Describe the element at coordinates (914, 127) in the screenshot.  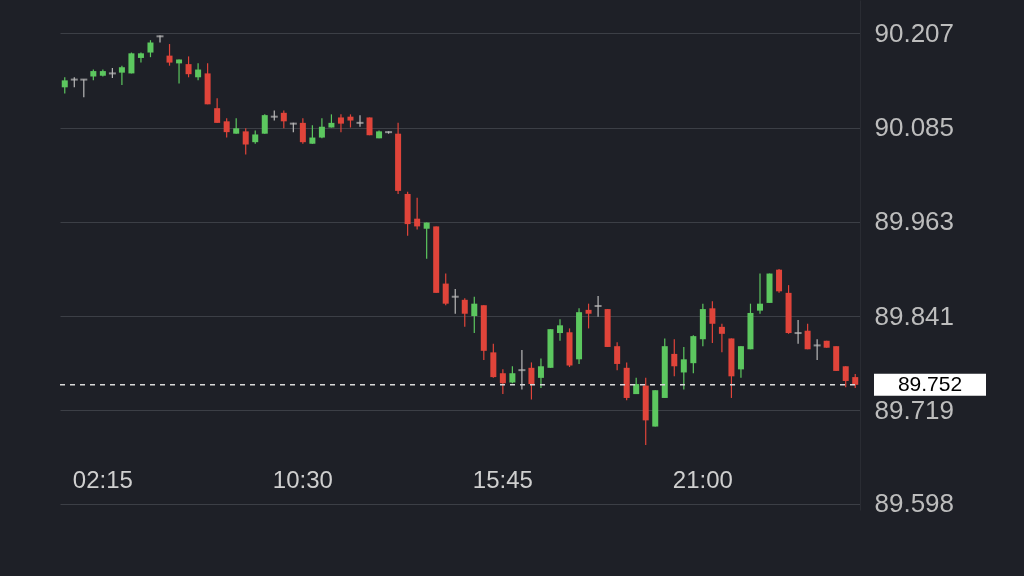
I see `y-tick-label: 90.085` at that location.